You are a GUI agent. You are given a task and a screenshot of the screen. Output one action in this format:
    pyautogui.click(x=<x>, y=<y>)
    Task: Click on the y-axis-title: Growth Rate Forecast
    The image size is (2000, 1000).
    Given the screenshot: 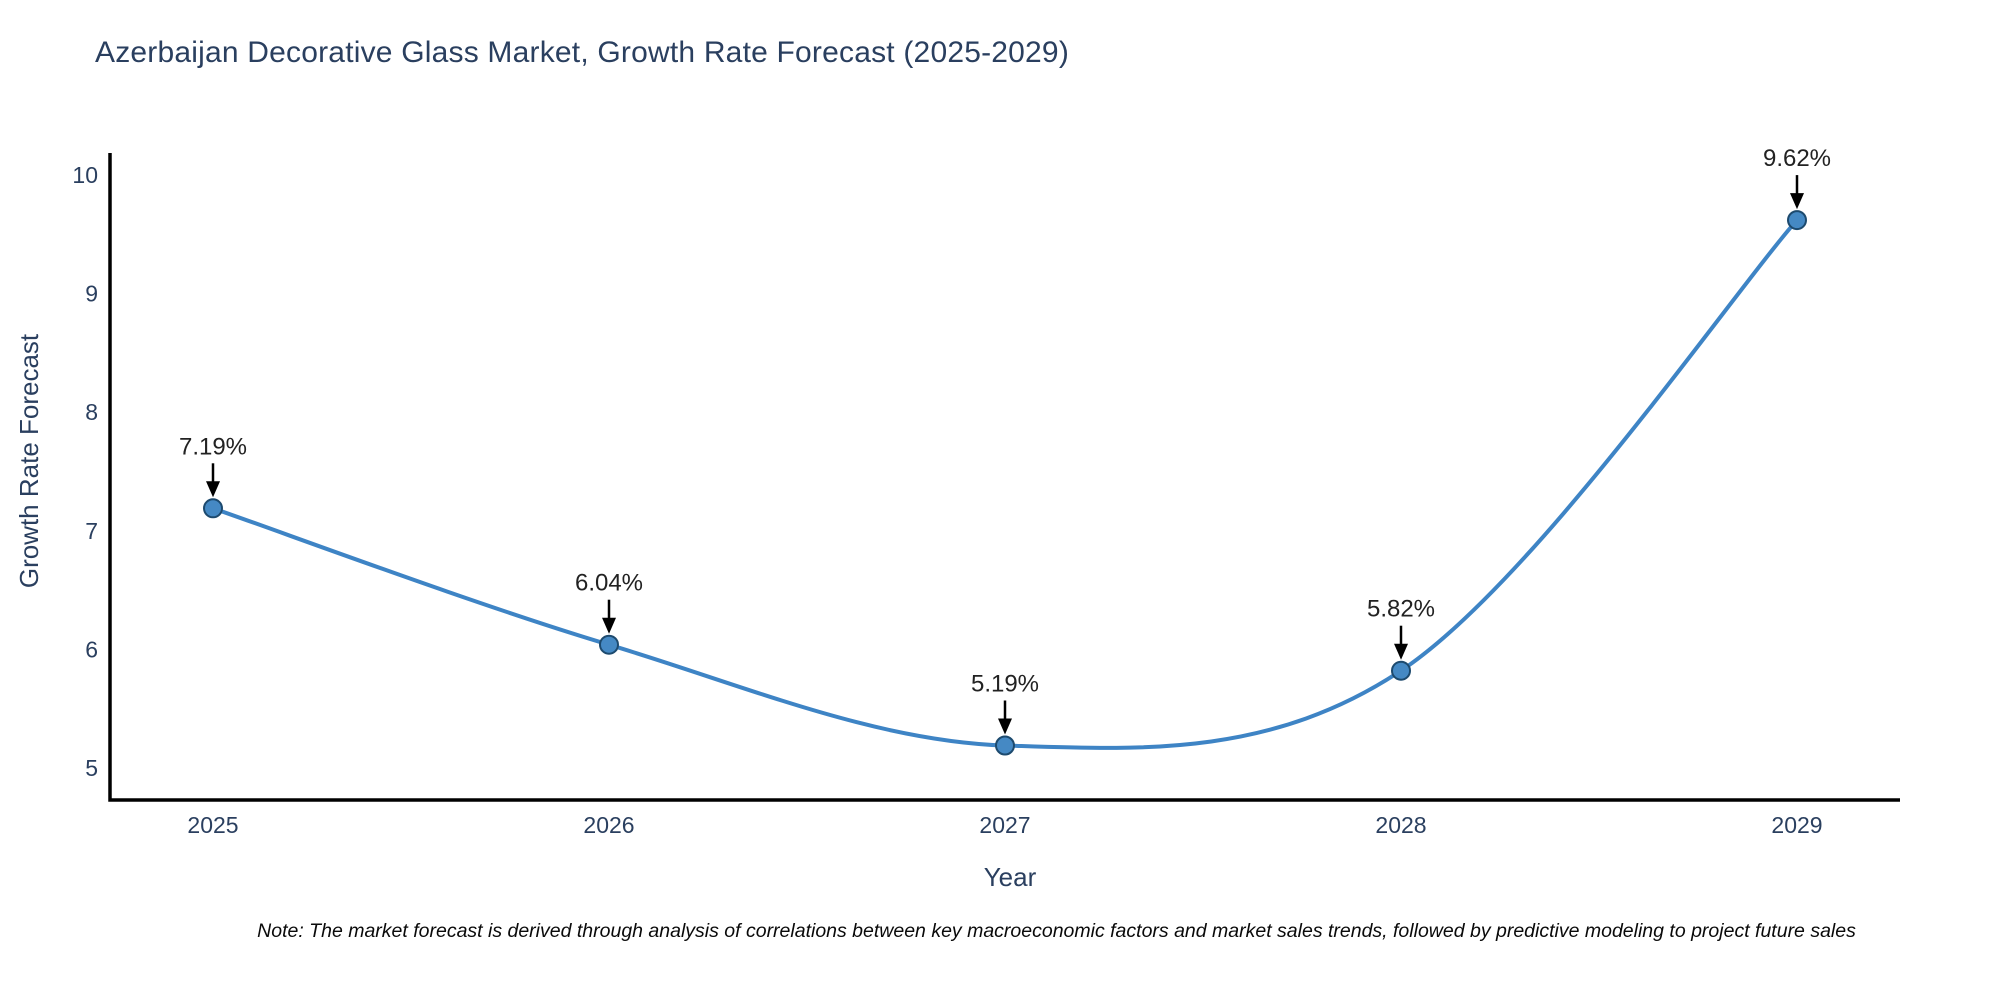 What is the action you would take?
    pyautogui.click(x=29, y=461)
    